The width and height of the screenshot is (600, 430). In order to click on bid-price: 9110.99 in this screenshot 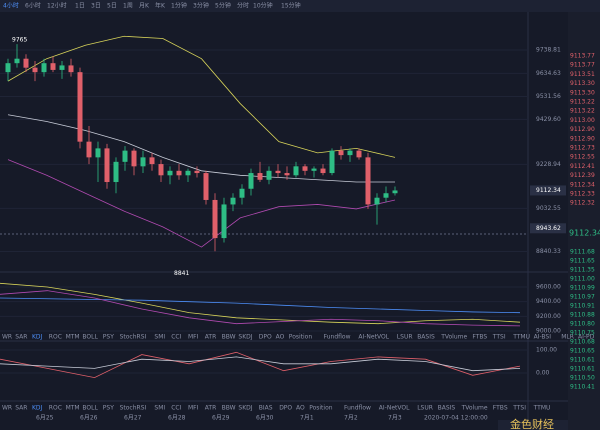, I will do `click(582, 288)`.